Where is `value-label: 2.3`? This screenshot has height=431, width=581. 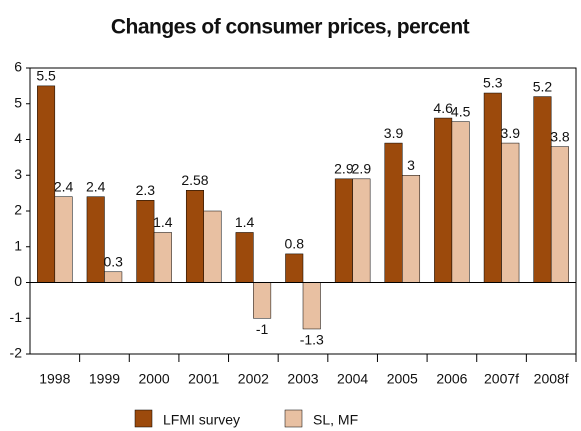
value-label: 2.3 is located at coordinates (146, 190).